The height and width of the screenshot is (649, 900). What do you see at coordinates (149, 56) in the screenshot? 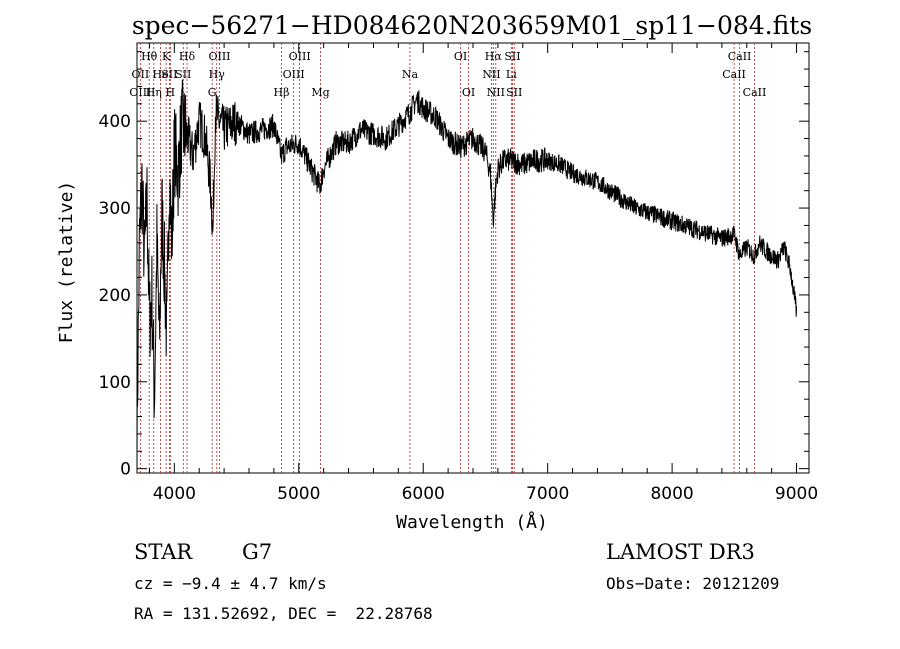
I see `line-marker-label: Hθ` at bounding box center [149, 56].